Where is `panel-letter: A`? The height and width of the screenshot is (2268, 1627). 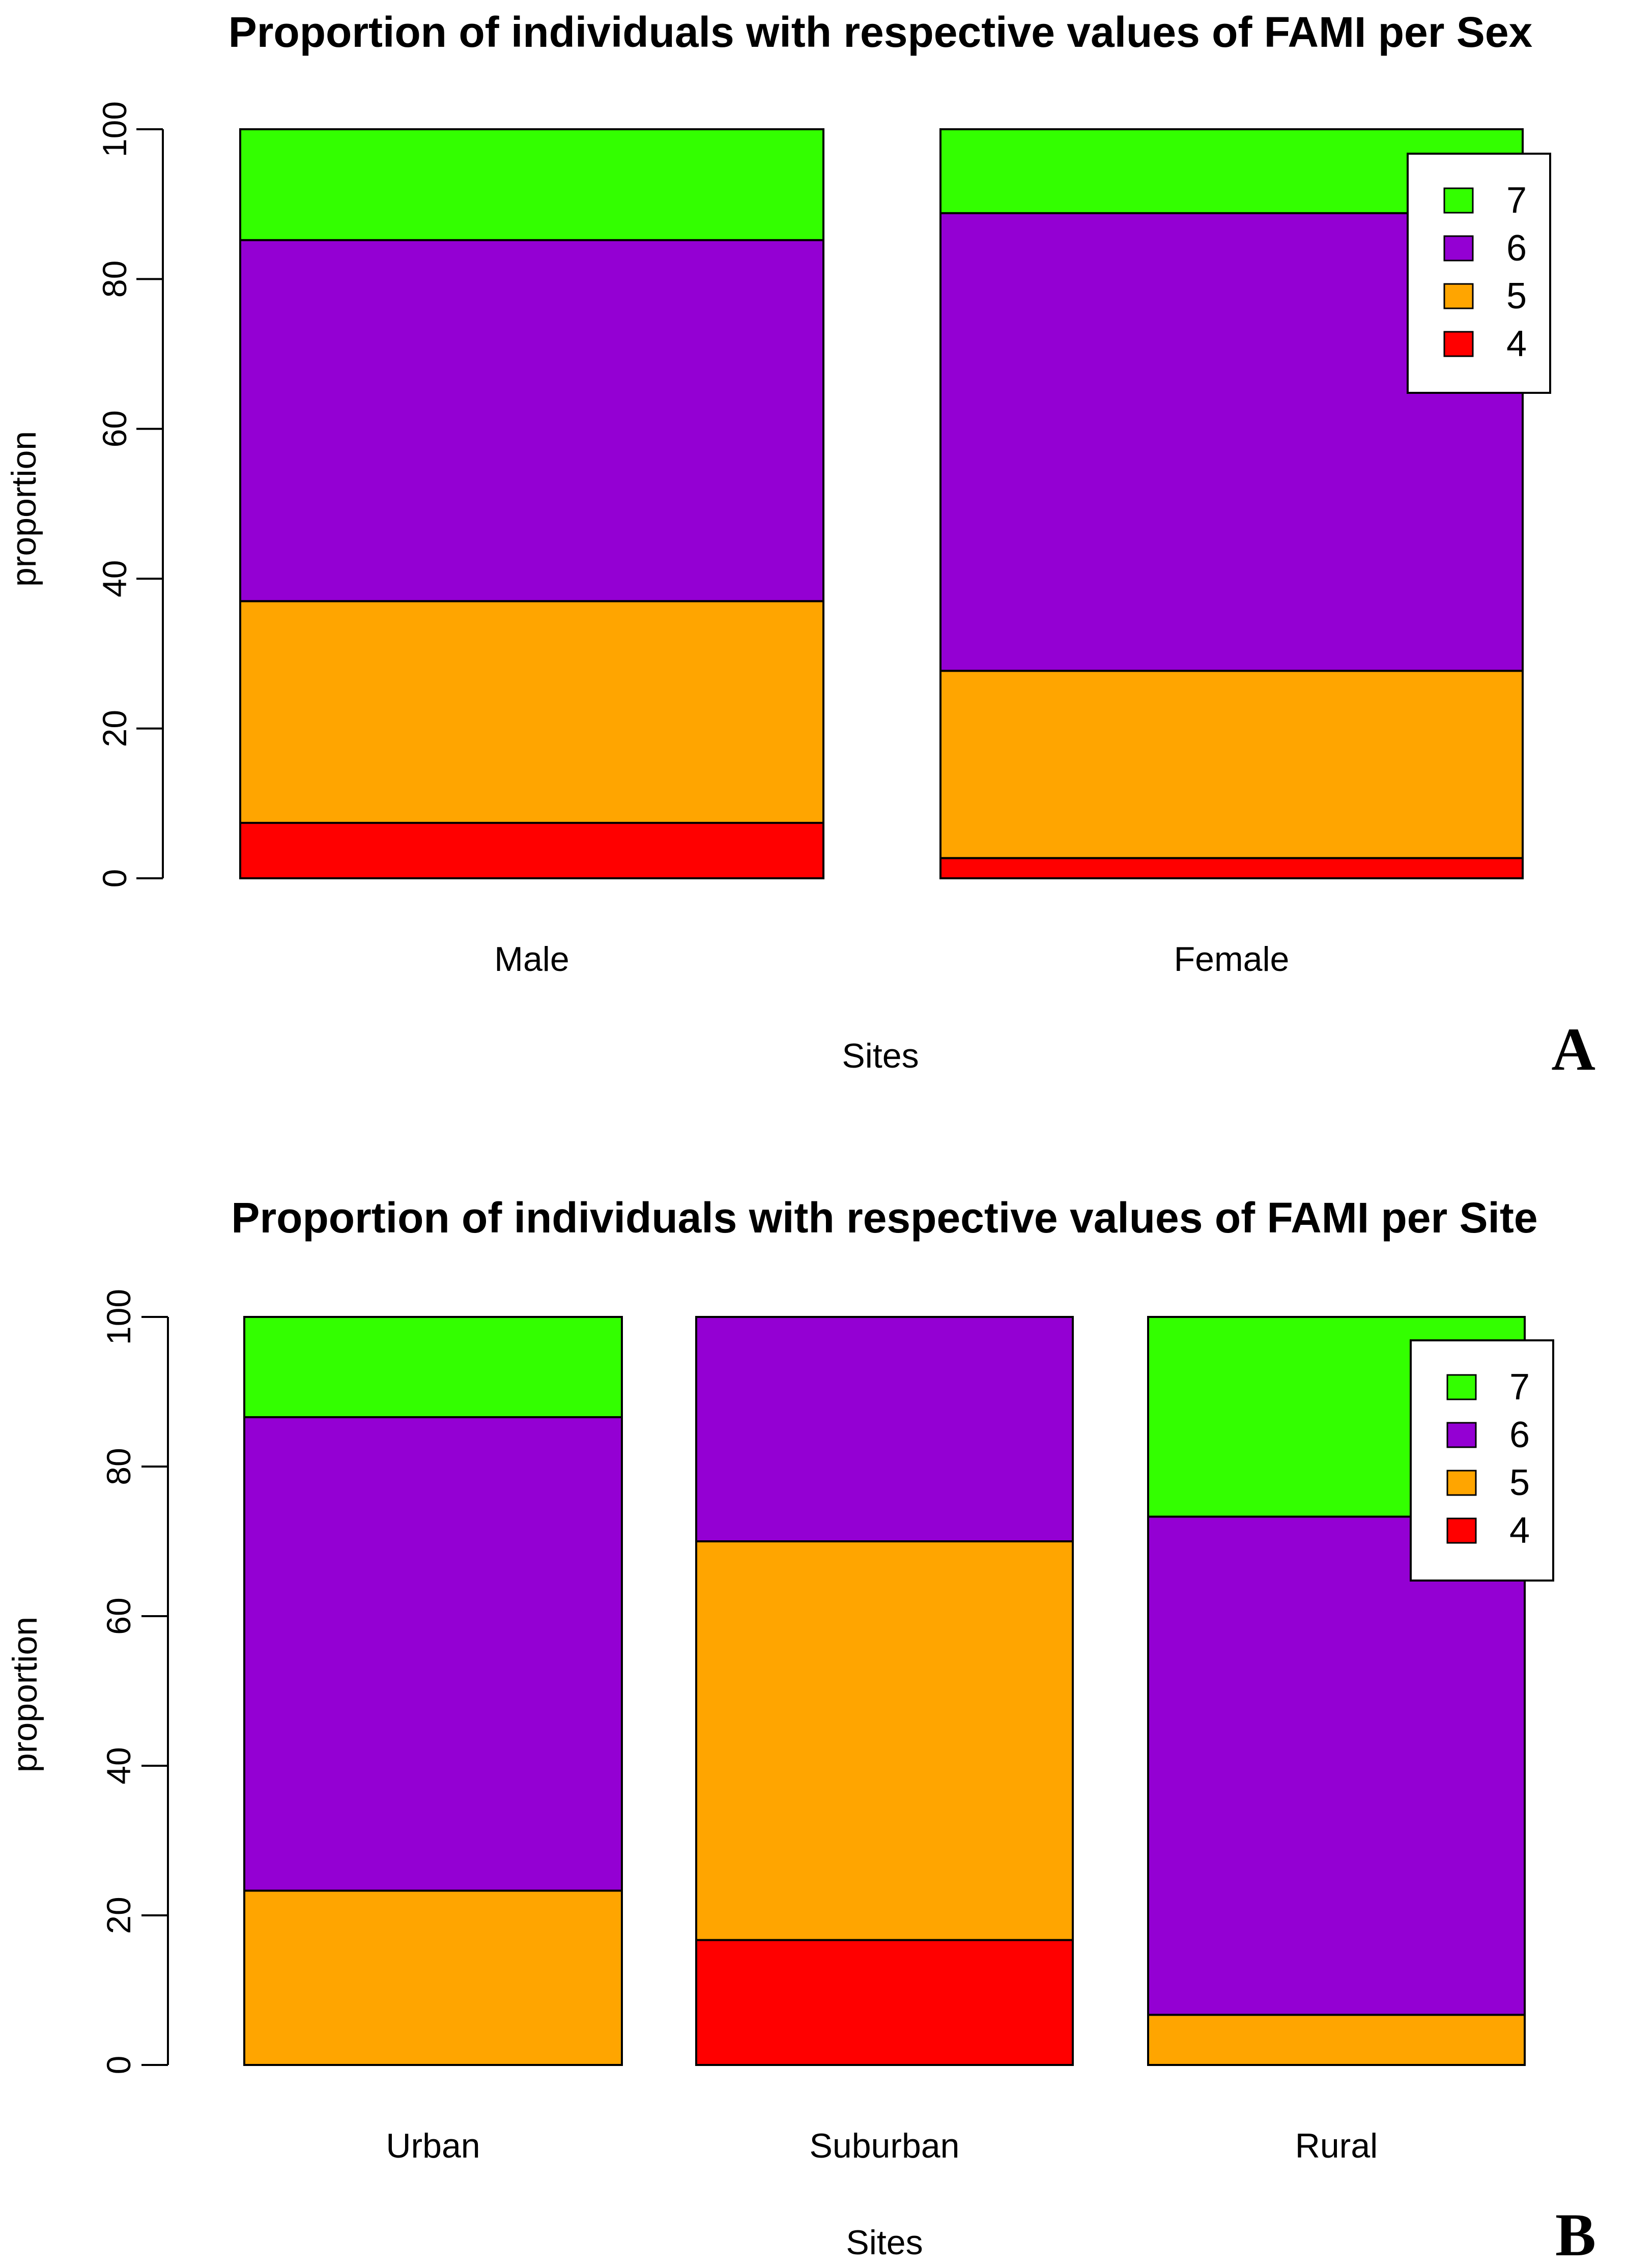 panel-letter: A is located at coordinates (1573, 1049).